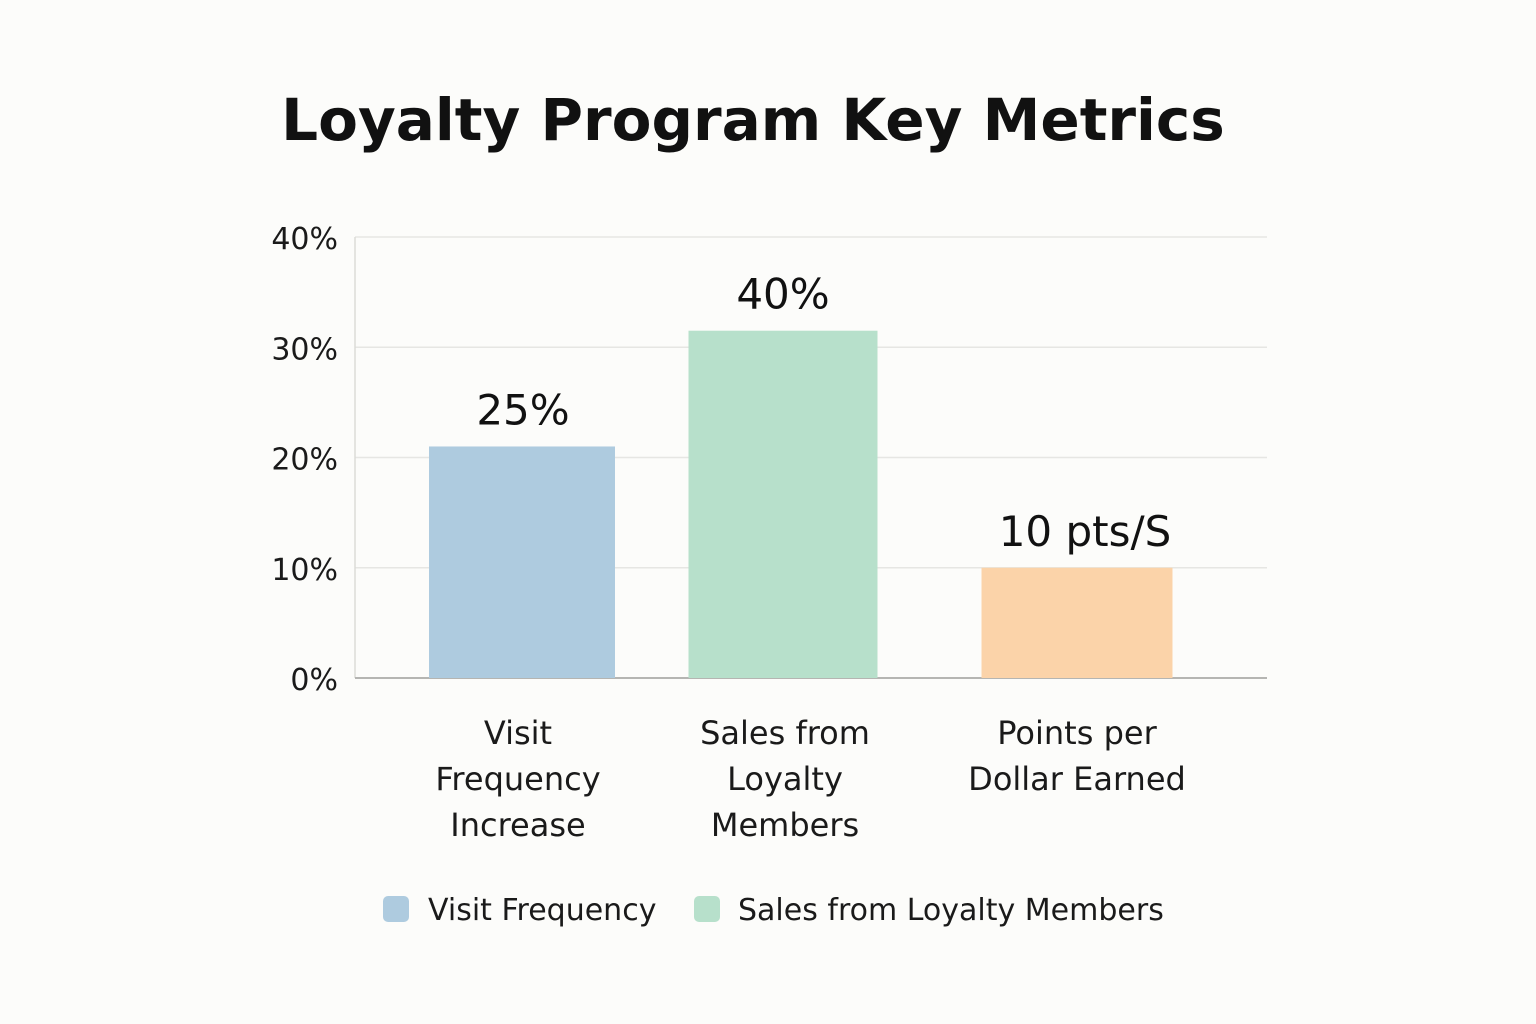  Describe the element at coordinates (782, 294) in the screenshot. I see `data-label: 40%` at that location.